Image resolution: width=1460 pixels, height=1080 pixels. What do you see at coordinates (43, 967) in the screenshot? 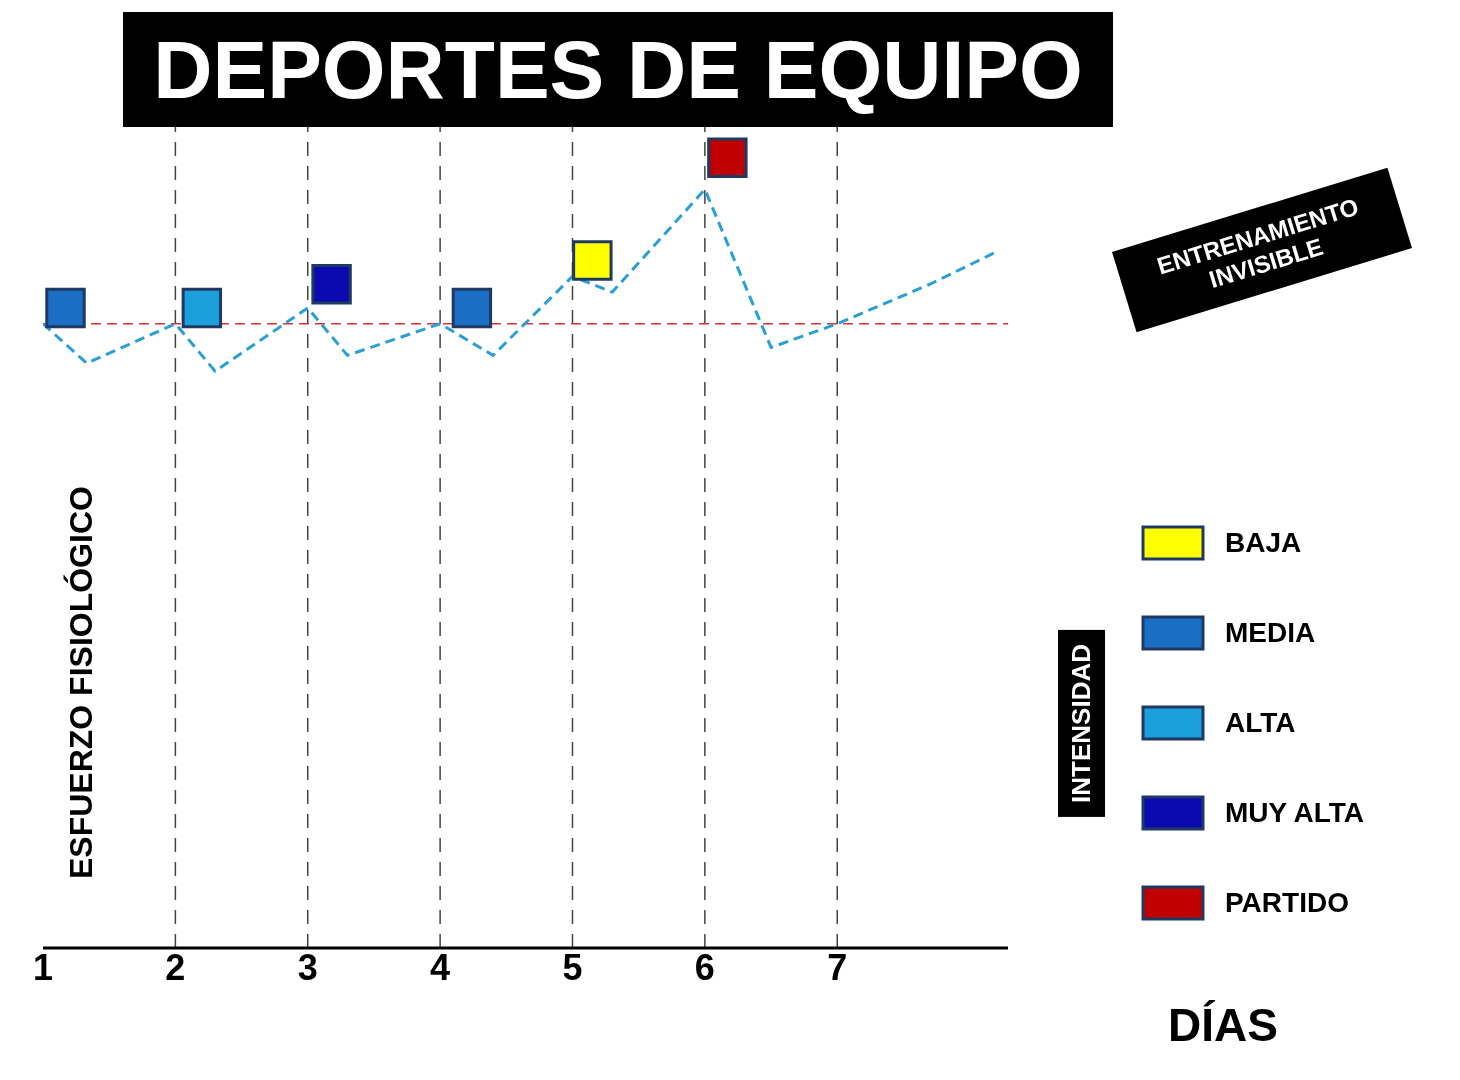
I see `x-tick-label: 1` at bounding box center [43, 967].